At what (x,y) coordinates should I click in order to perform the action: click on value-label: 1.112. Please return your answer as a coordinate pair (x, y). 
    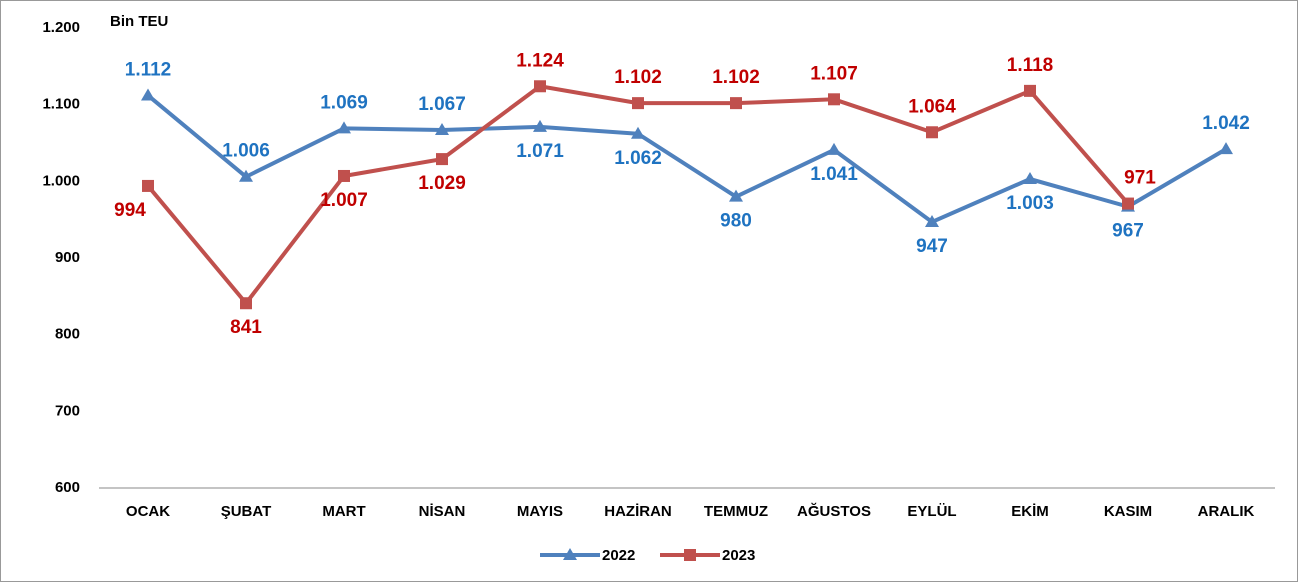
    Looking at the image, I should click on (148, 69).